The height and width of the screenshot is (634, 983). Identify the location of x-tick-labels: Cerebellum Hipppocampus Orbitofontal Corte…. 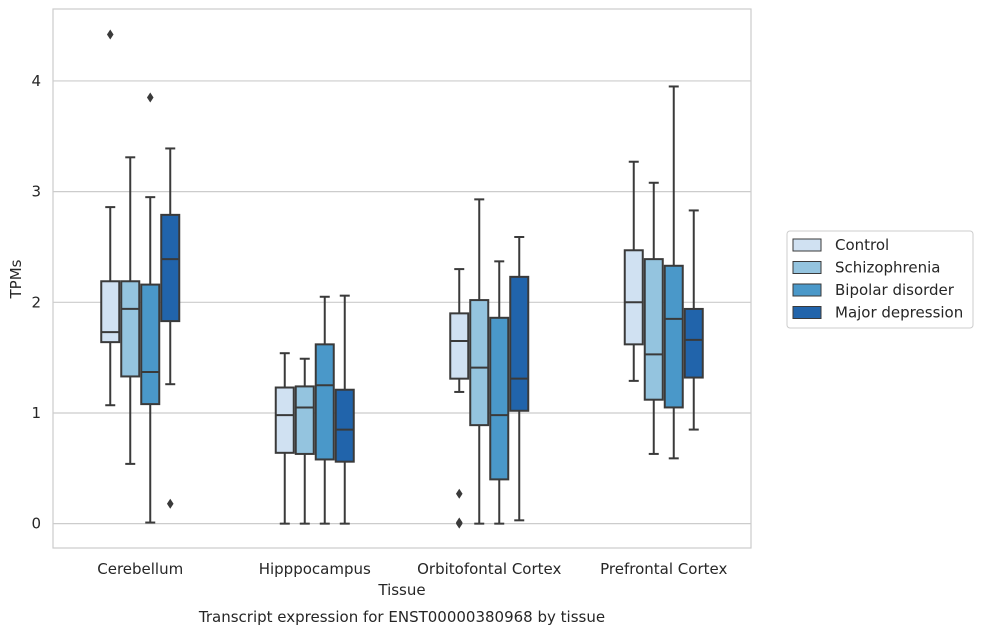
(412, 569).